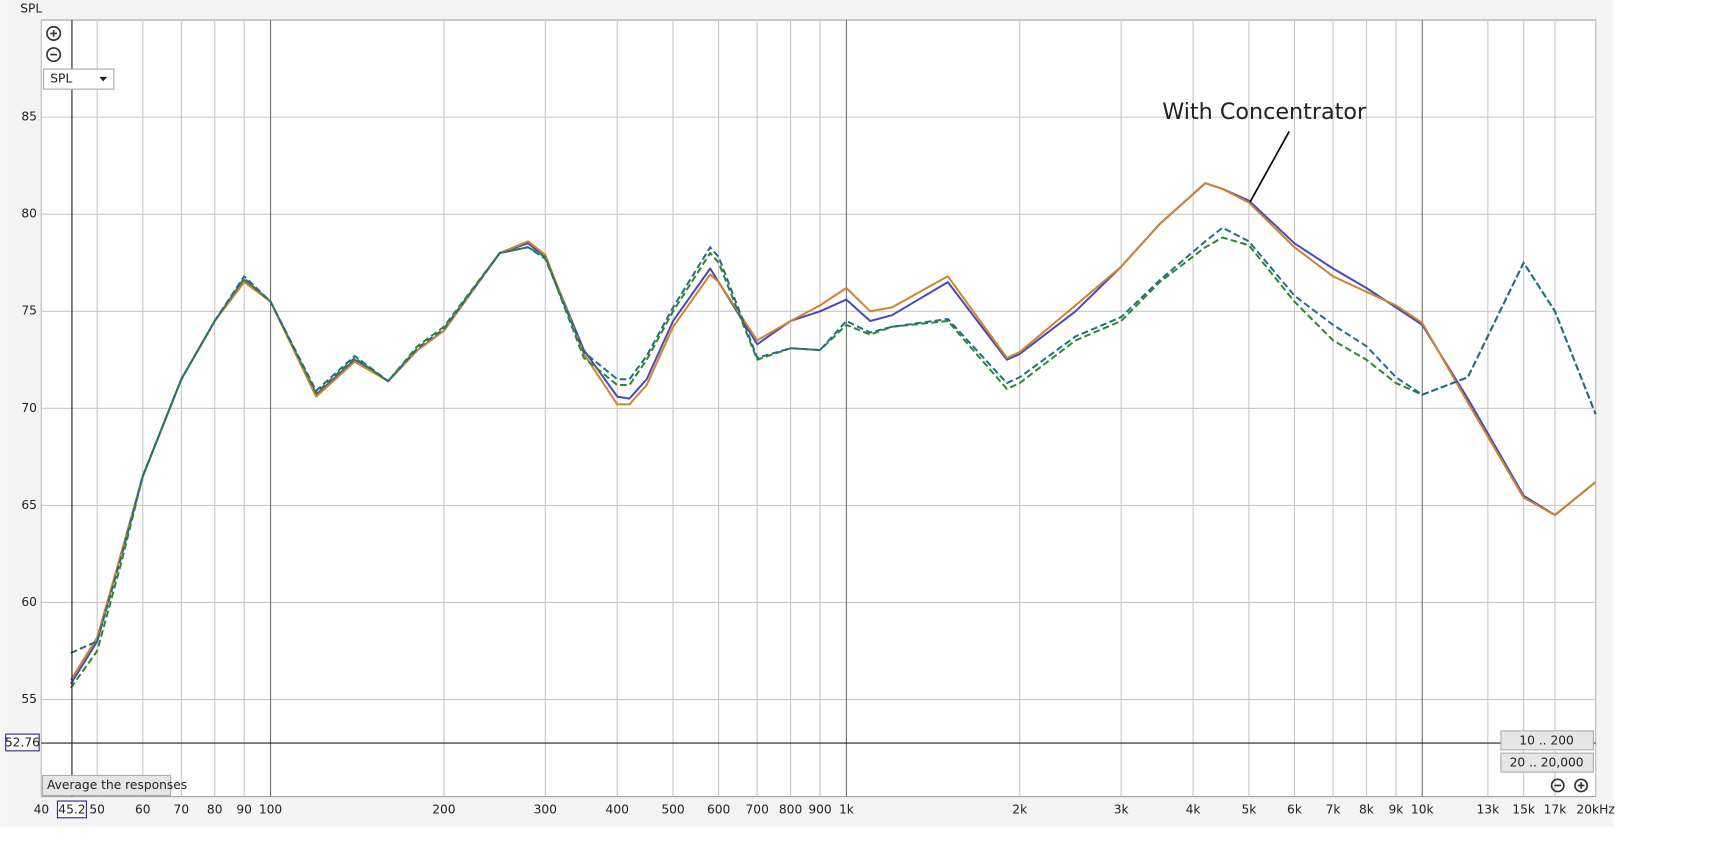  What do you see at coordinates (270, 809) in the screenshot?
I see `x-tick-label: 100` at bounding box center [270, 809].